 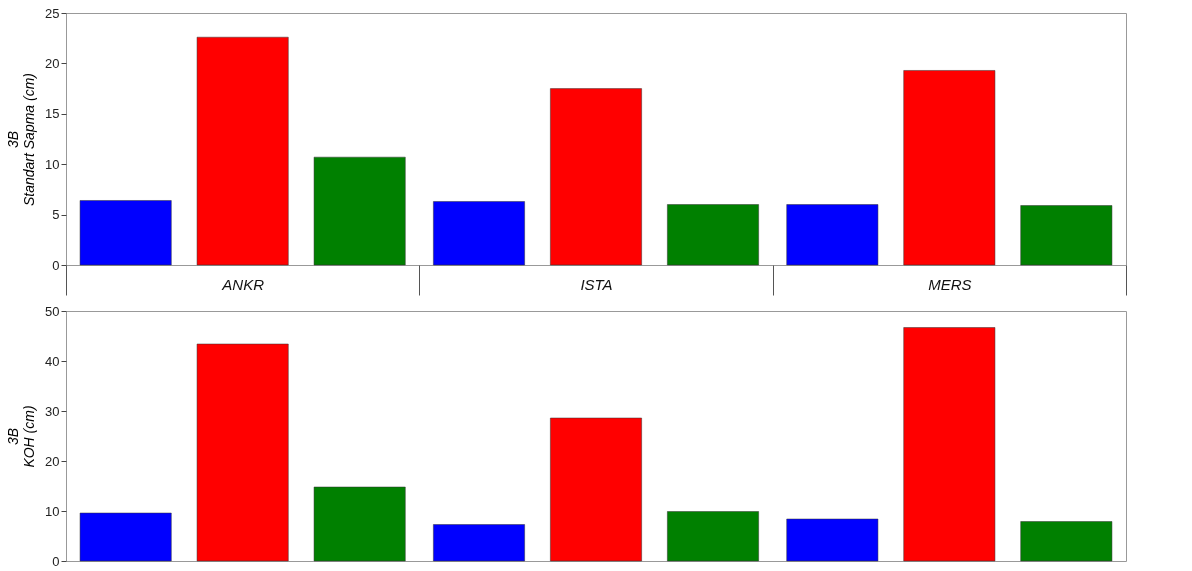 What do you see at coordinates (243, 284) in the screenshot?
I see `x-tick-label: ANKR` at bounding box center [243, 284].